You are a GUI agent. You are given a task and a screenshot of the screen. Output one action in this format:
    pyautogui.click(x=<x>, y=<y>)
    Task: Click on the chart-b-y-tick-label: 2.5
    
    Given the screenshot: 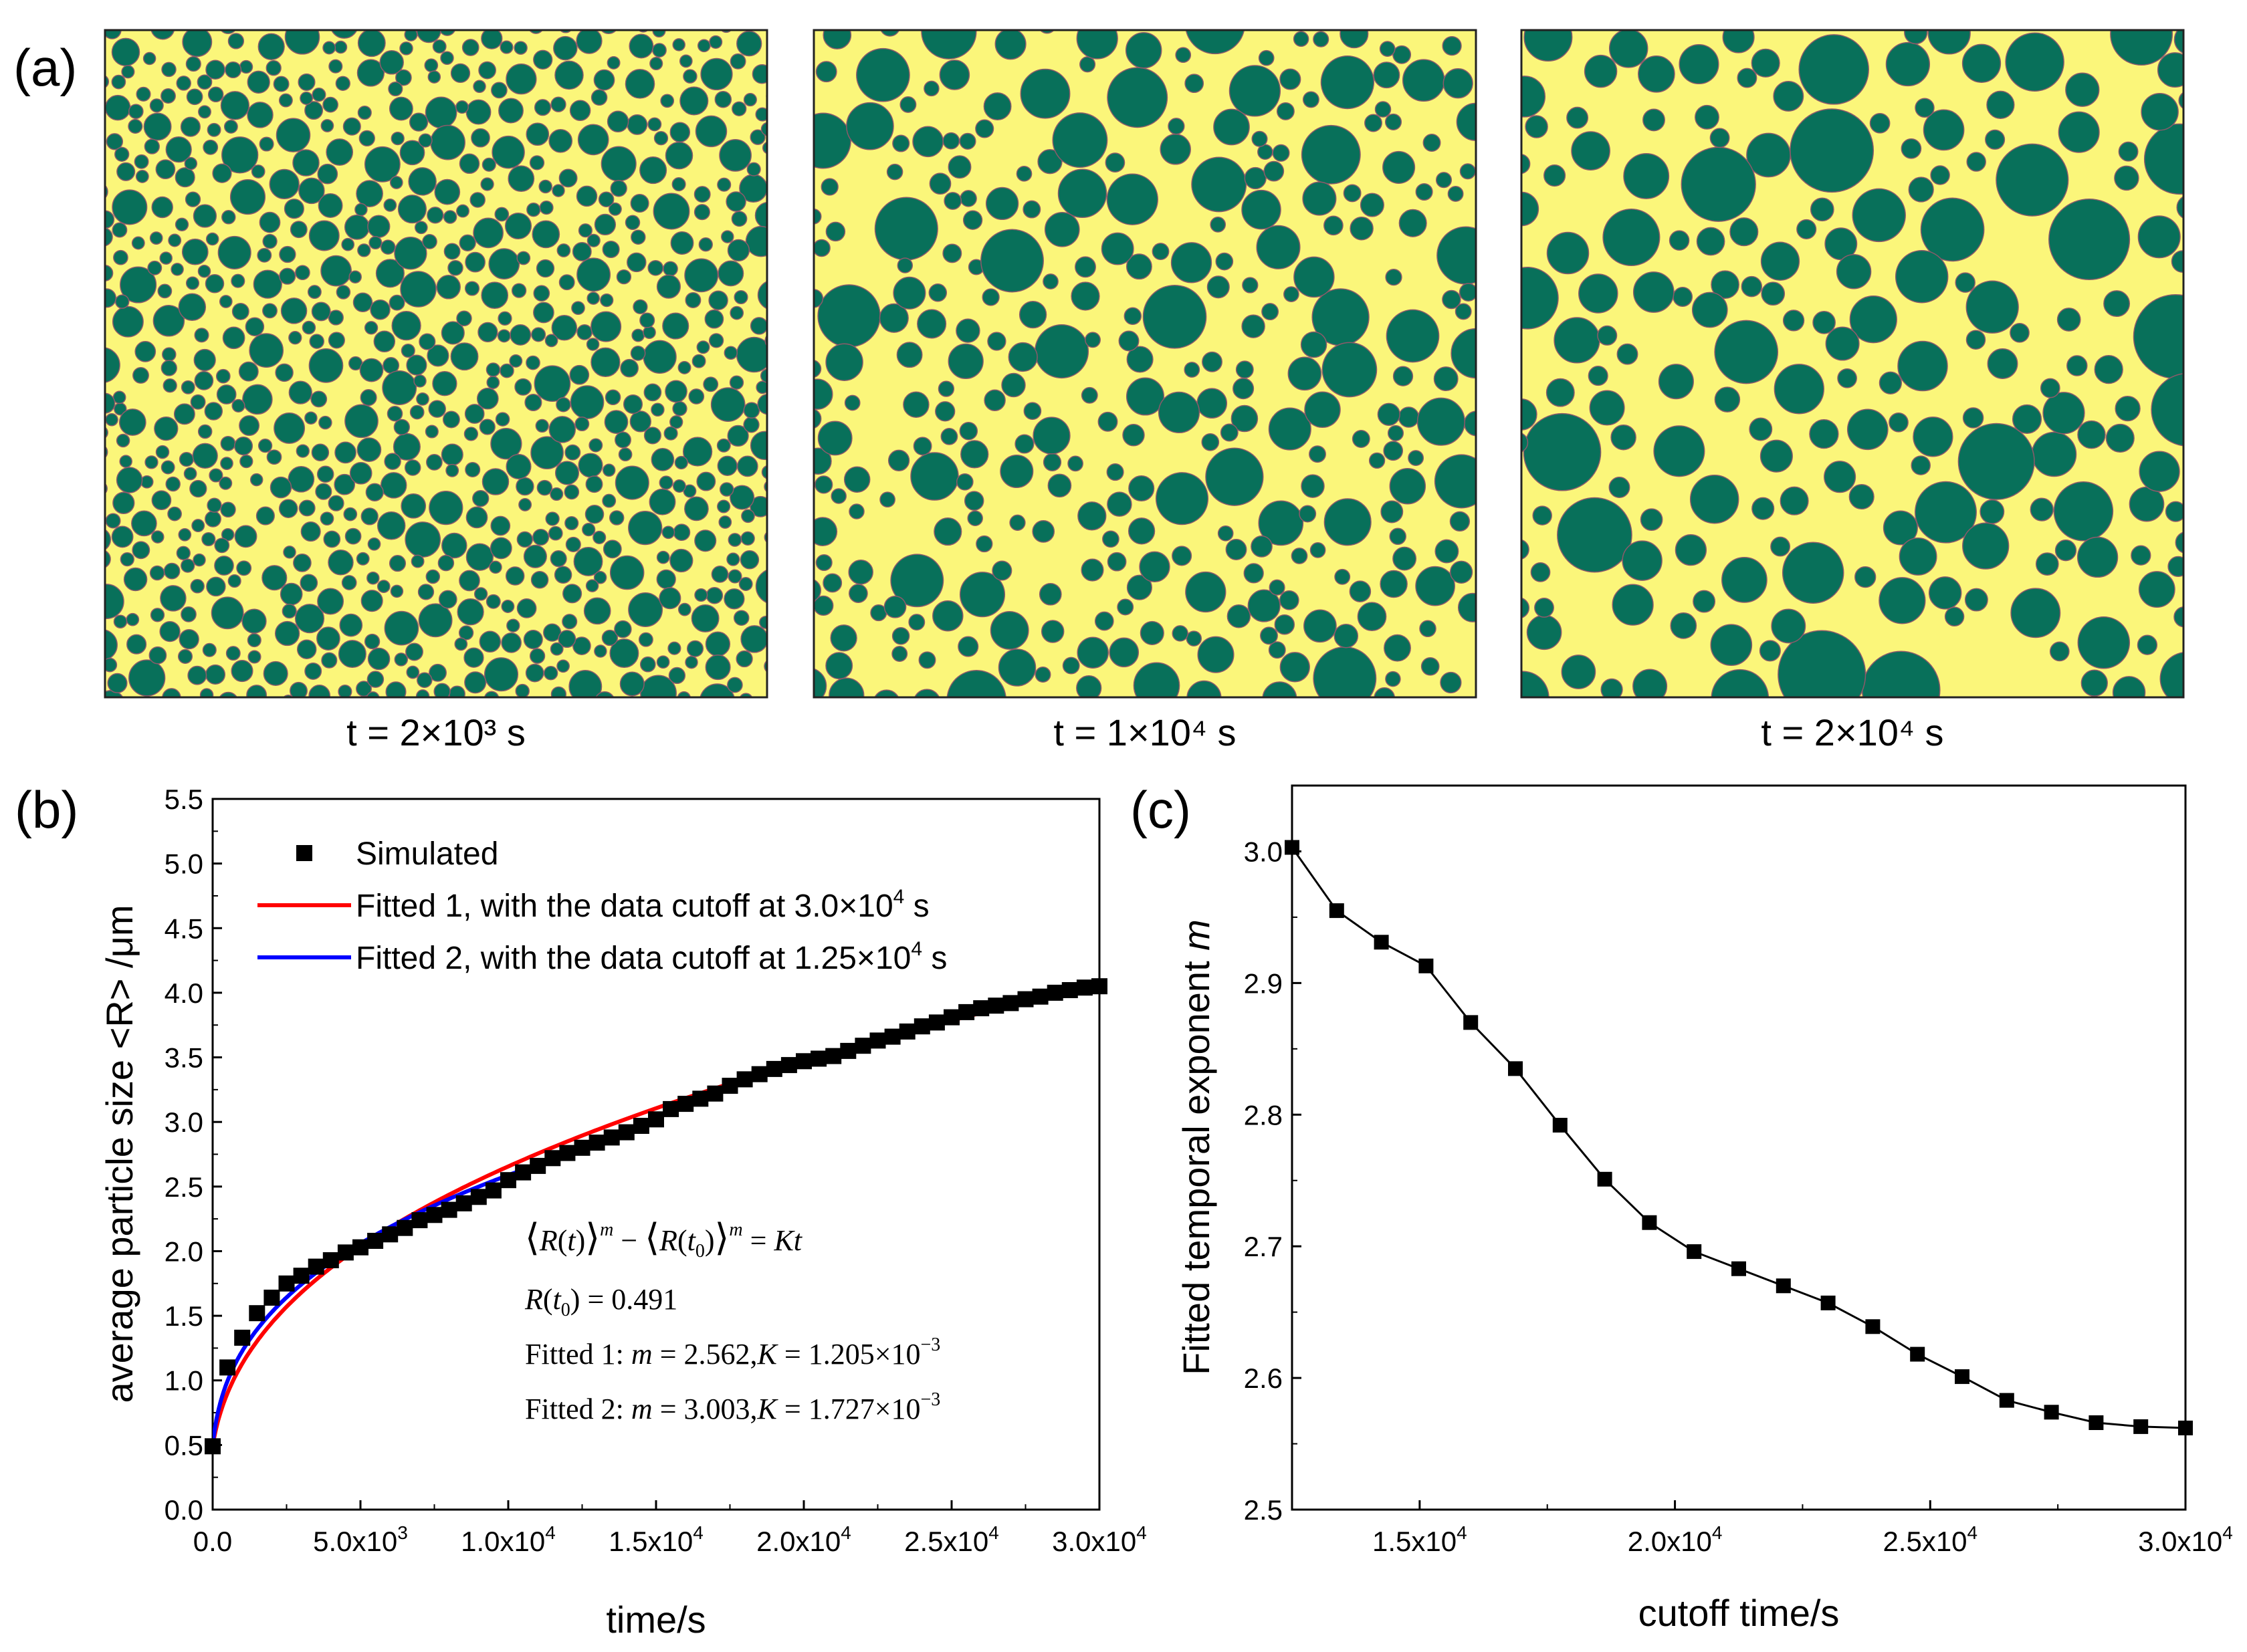 What is the action you would take?
    pyautogui.click(x=184, y=1187)
    